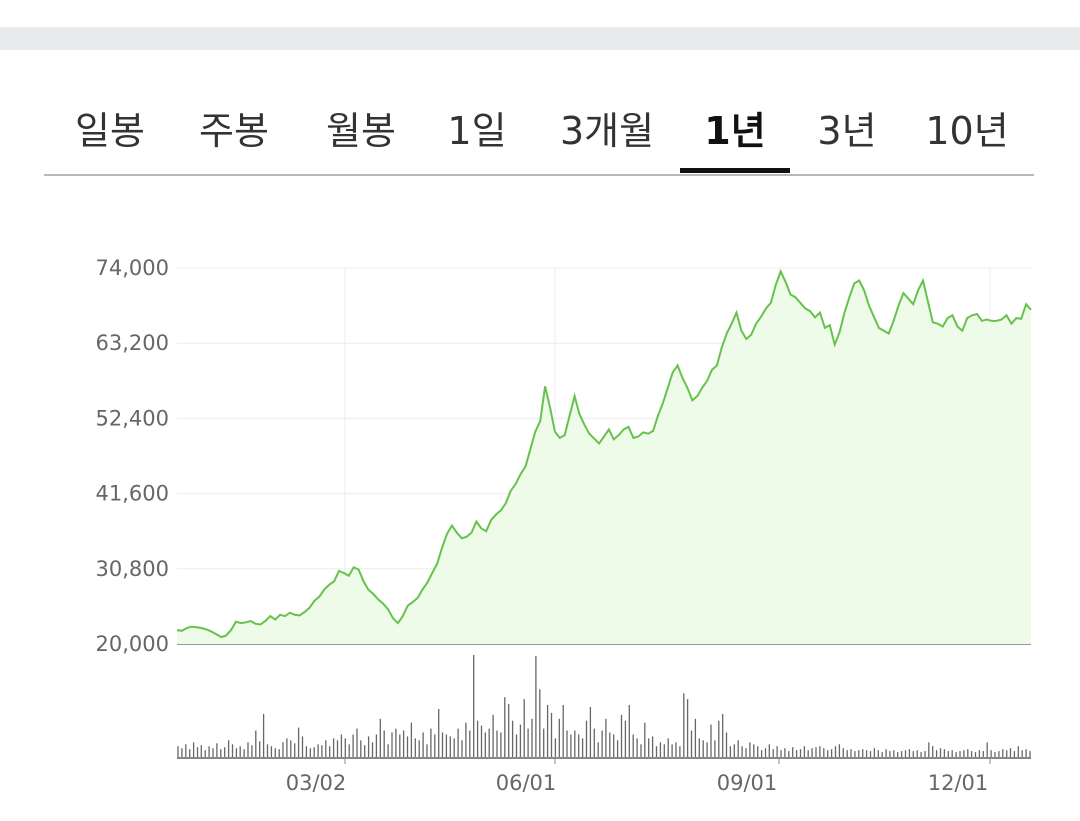 The height and width of the screenshot is (821, 1080). I want to click on y-axis-labels: 20,000 30,800 41,600 52,400 63,200 74,000, so click(132, 456).